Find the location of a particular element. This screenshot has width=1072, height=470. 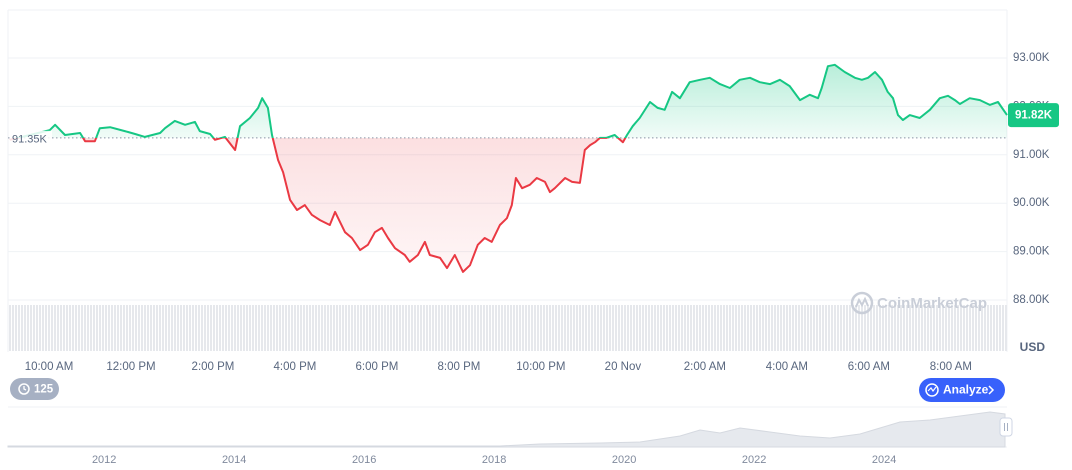

history-button: 125 is located at coordinates (34, 389).